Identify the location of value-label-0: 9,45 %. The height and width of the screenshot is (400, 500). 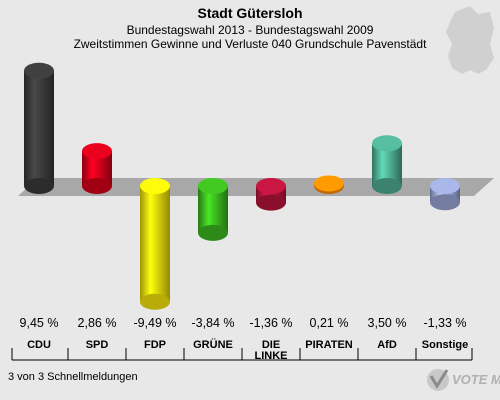
(39, 323).